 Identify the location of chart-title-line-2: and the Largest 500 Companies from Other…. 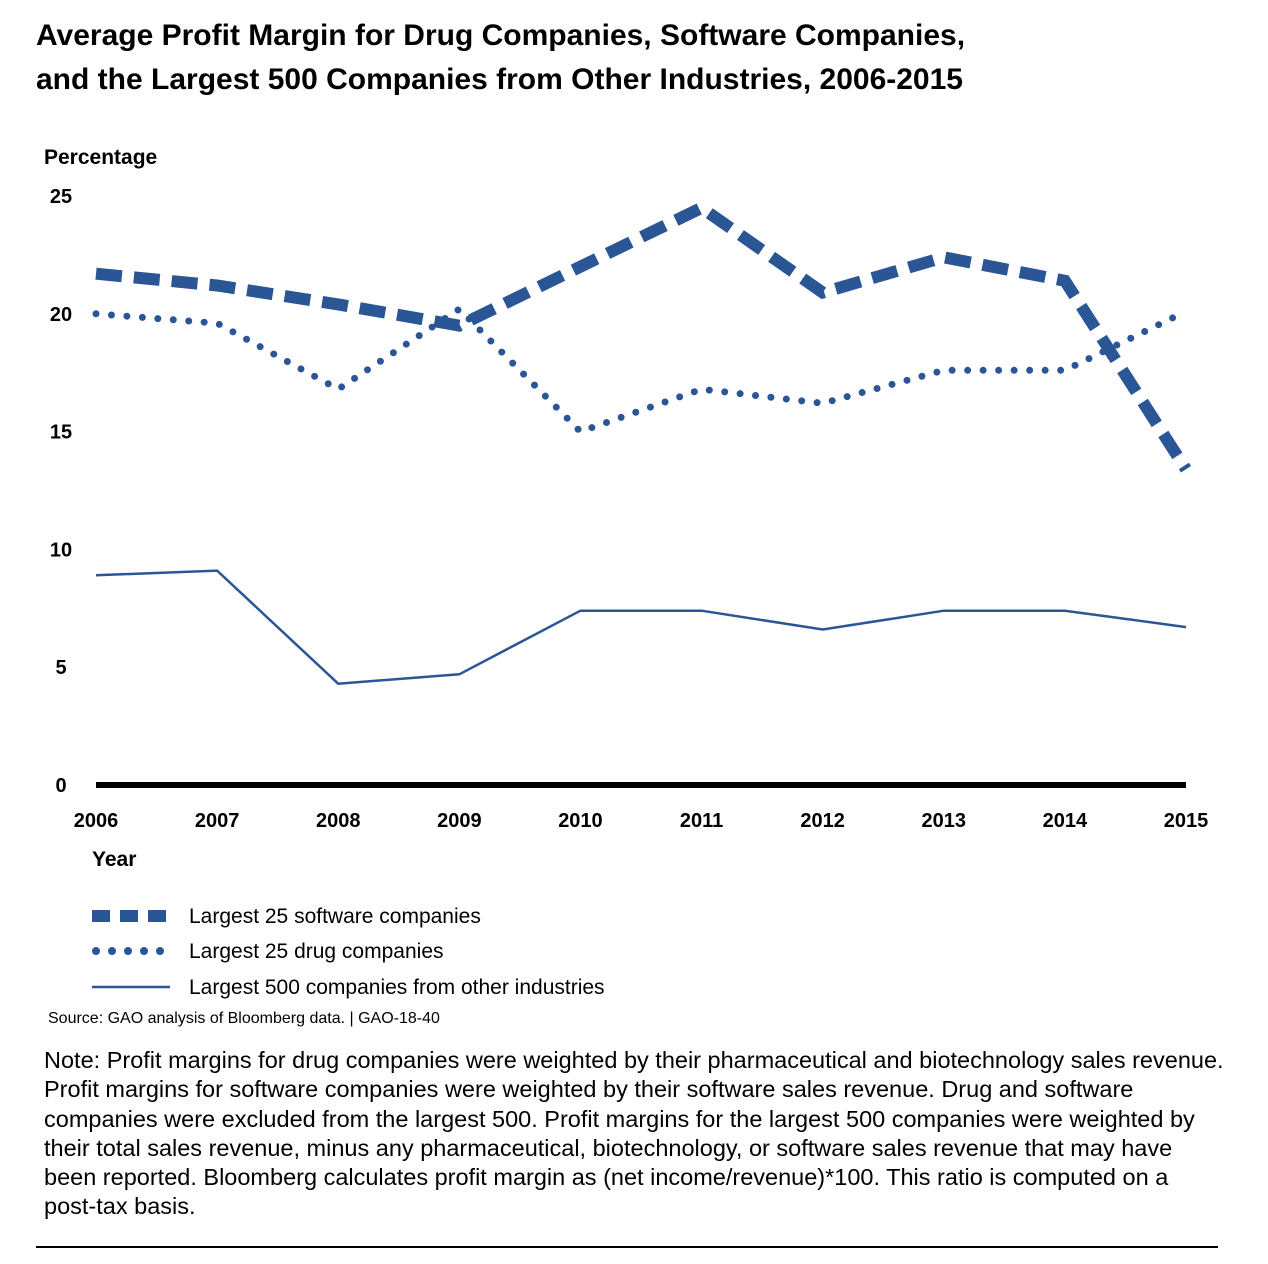
(499, 79).